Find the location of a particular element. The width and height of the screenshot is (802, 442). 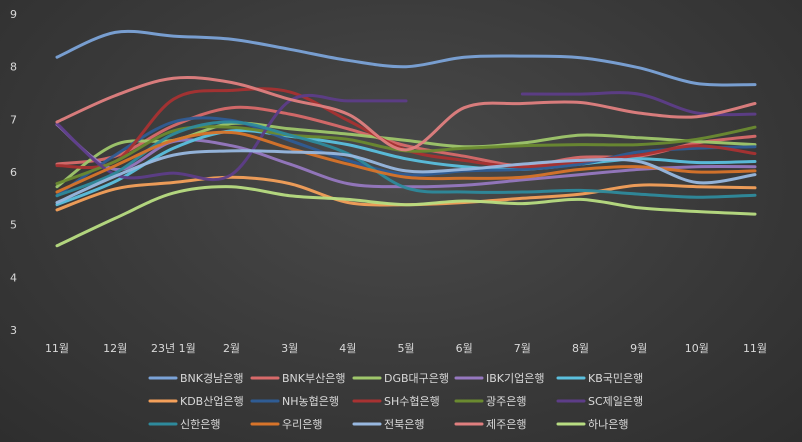

y-tick-label: 4 is located at coordinates (13, 277).